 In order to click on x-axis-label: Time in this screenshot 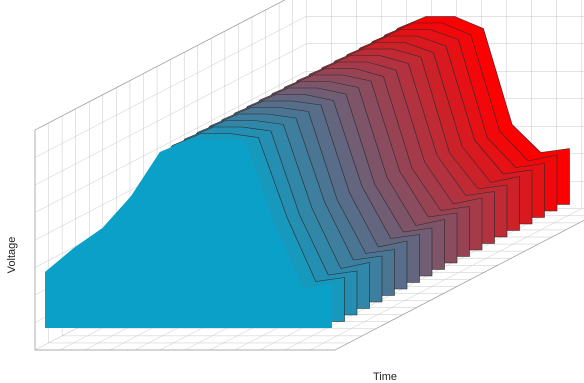, I will do `click(385, 377)`.